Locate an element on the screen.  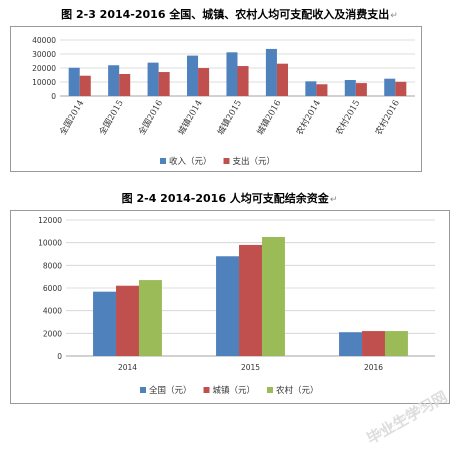
chart2-title: 图 2-4 2014-2016 人均可支配结余资金↵ is located at coordinates (229, 198).